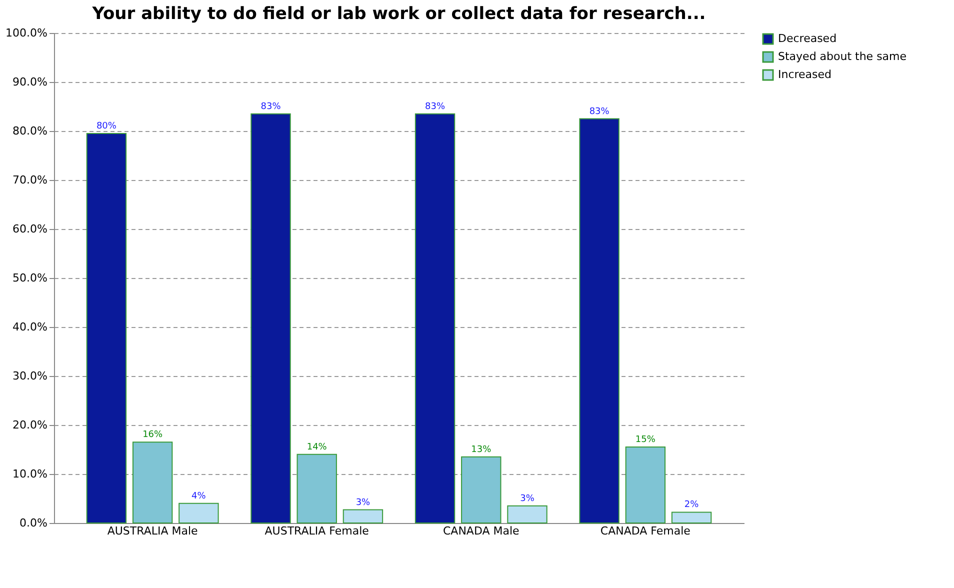  Describe the element at coordinates (317, 531) in the screenshot. I see `x-tick-label: AUSTRALIA Female` at that location.